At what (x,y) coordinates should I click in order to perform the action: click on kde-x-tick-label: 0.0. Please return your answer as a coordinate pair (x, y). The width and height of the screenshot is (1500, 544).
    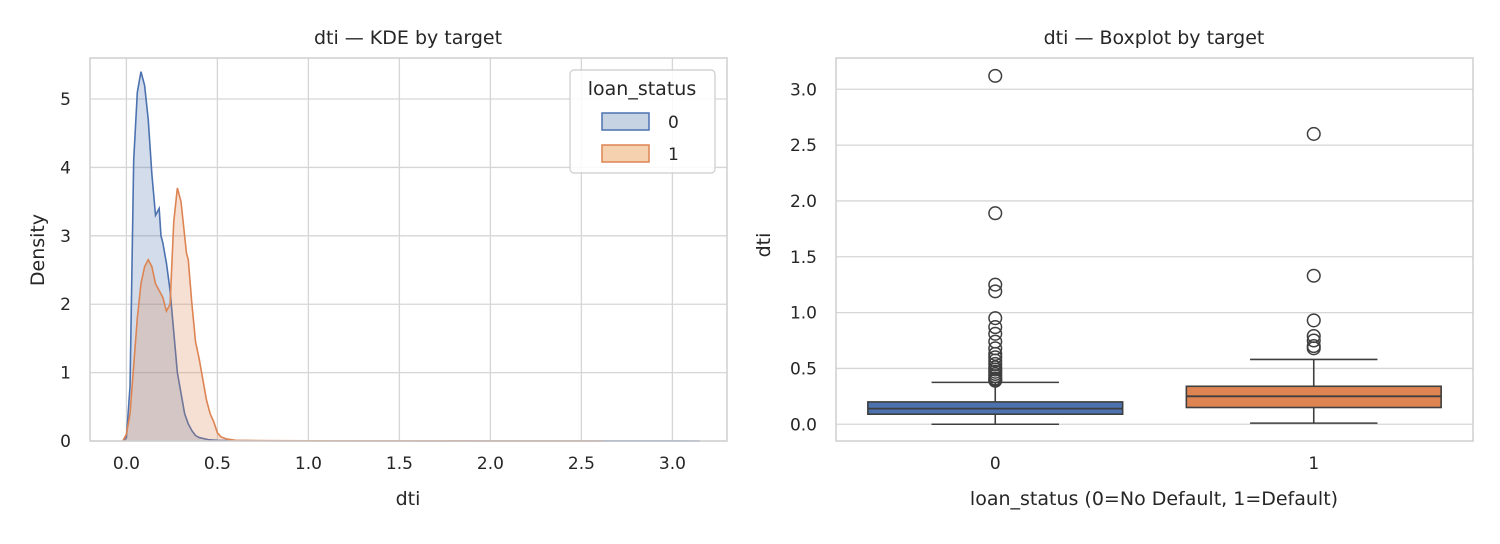
    Looking at the image, I should click on (126, 464).